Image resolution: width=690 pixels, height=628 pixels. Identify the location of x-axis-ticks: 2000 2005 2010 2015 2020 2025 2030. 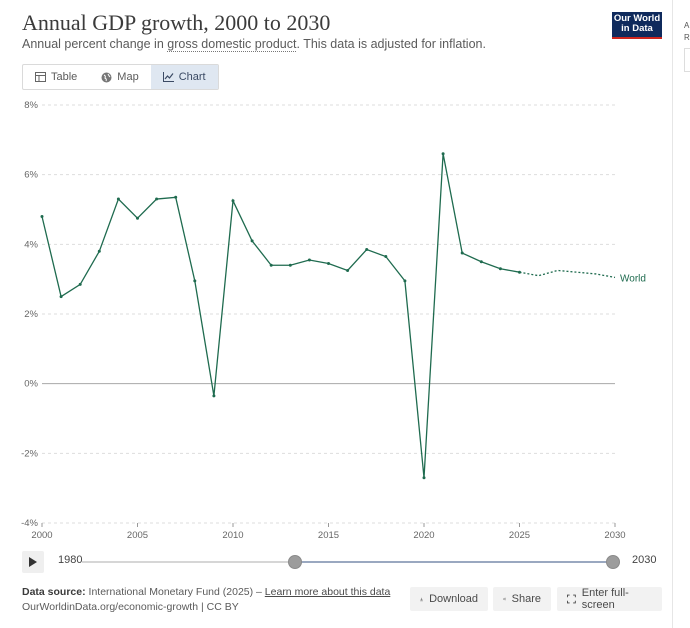
(328, 532).